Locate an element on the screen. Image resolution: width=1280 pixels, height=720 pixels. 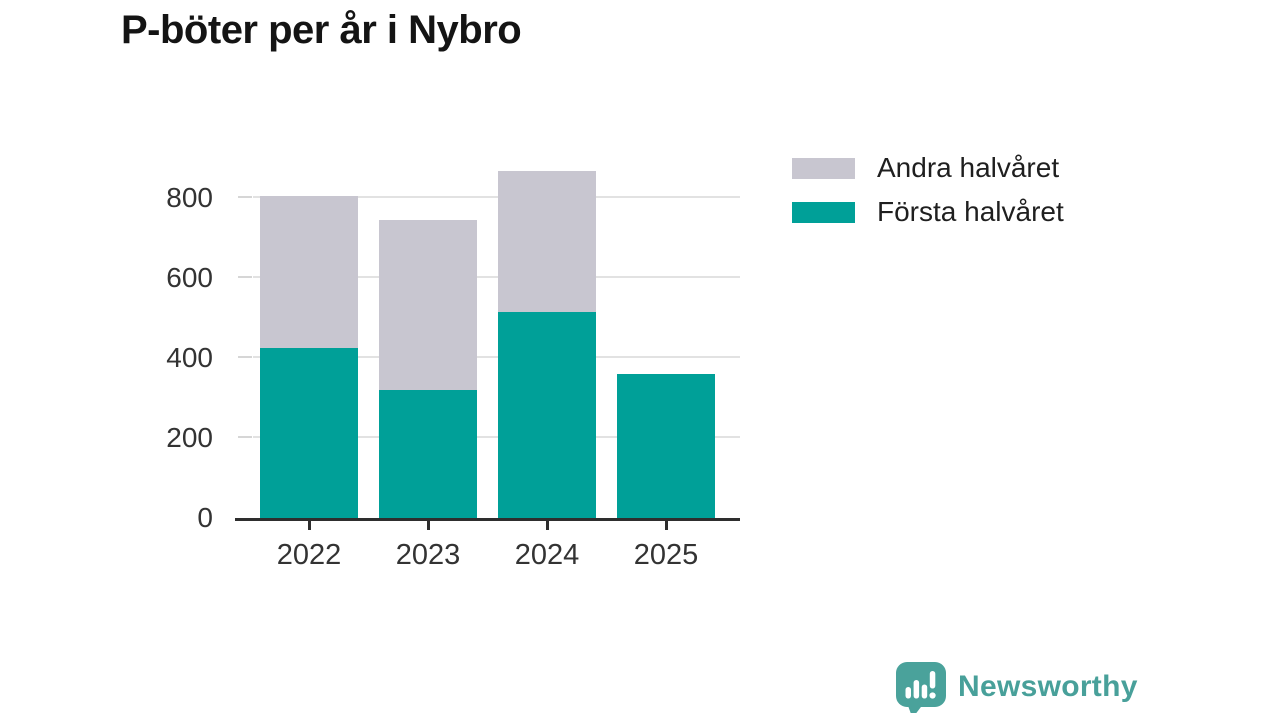
bar-2023-andra-halv-ret is located at coordinates (428, 304).